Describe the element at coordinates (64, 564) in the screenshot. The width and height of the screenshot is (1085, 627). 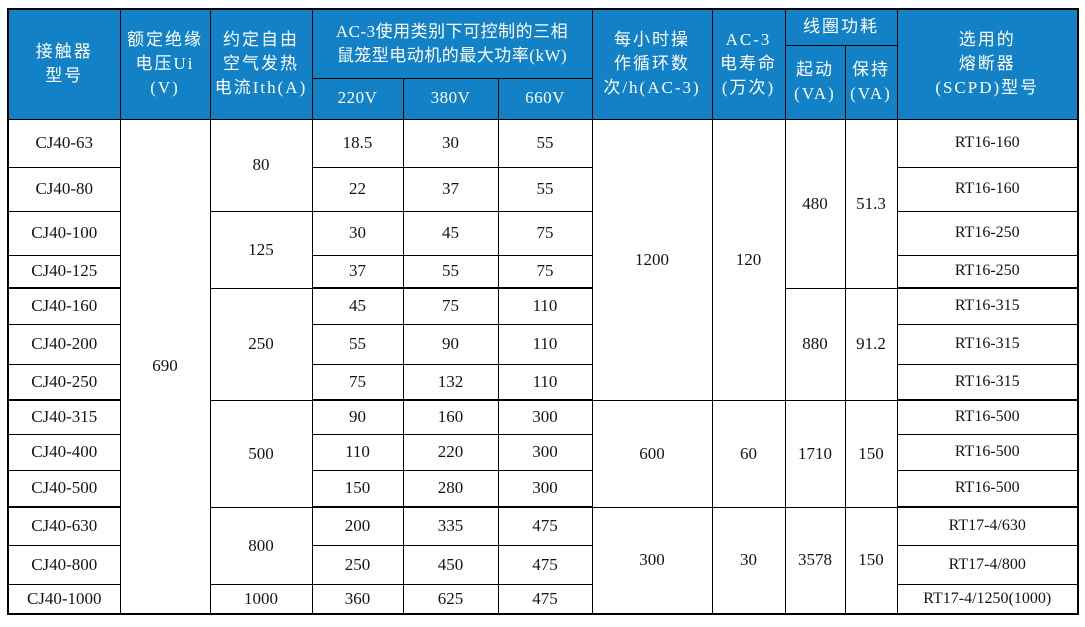
I see `cell-model: CJ40-800` at that location.